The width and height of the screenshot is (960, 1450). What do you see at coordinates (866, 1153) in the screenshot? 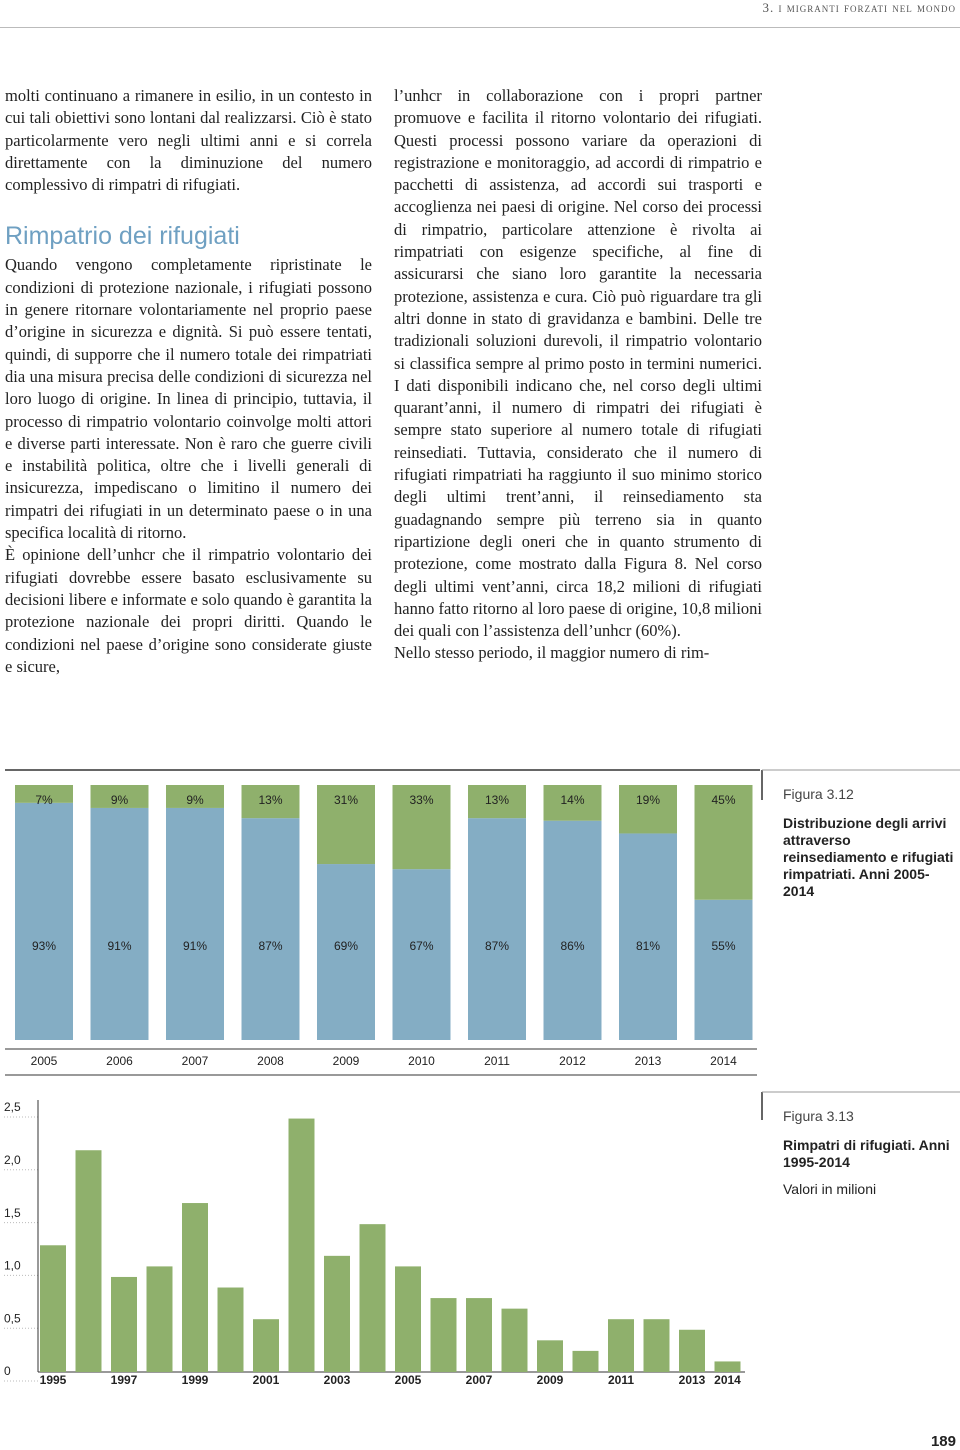
I see `figure-title: Rimpatri di rifugiati. Anni 1995-2014` at bounding box center [866, 1153].